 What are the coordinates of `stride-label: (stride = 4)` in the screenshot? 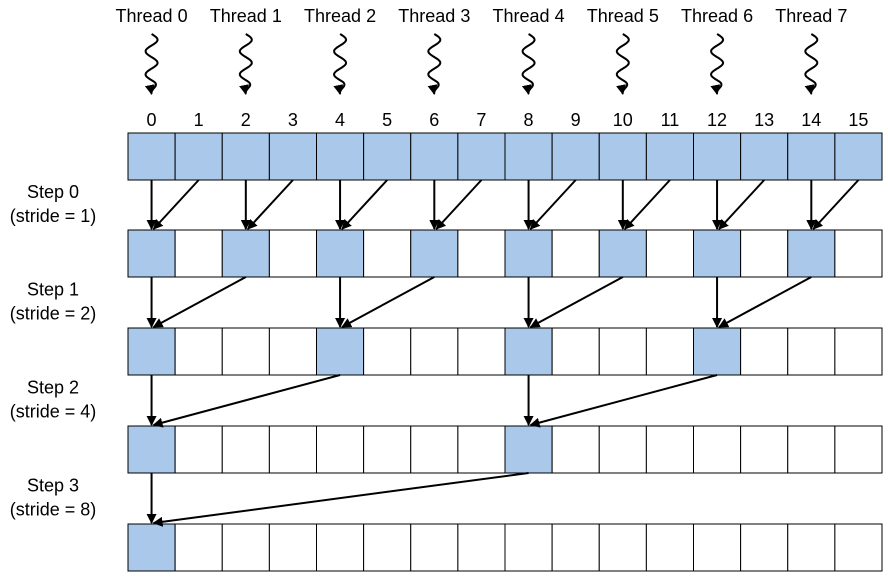 It's located at (53, 411).